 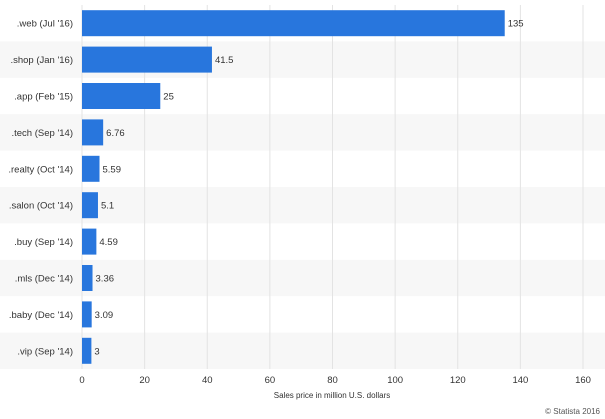 What do you see at coordinates (112, 169) in the screenshot?
I see `value-label: 5.59` at bounding box center [112, 169].